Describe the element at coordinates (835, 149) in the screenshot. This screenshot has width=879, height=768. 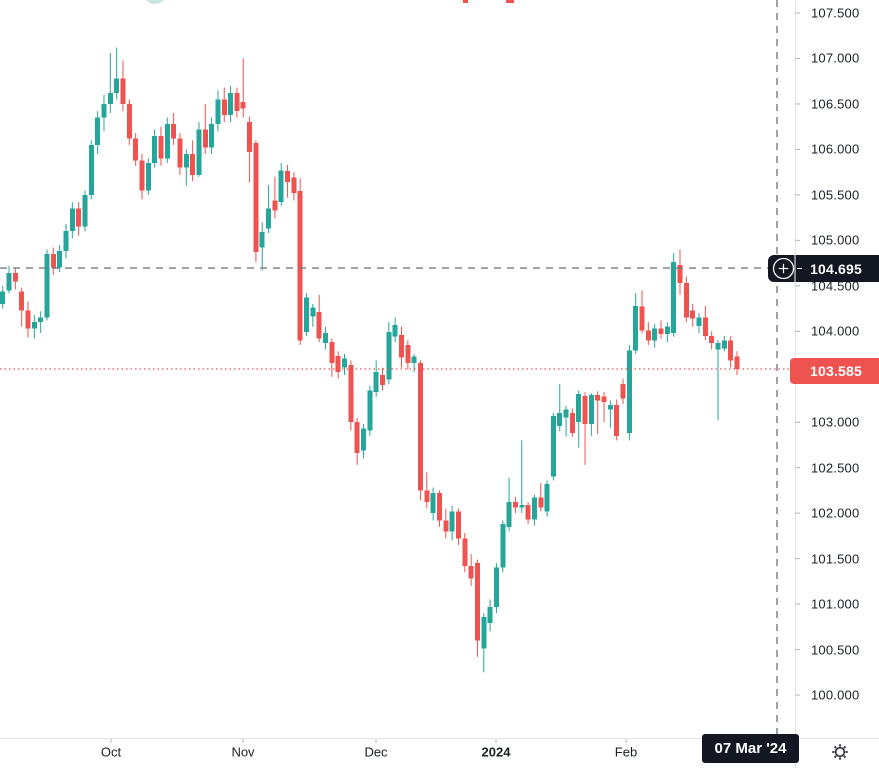
I see `price-axis-label: 106.000` at that location.